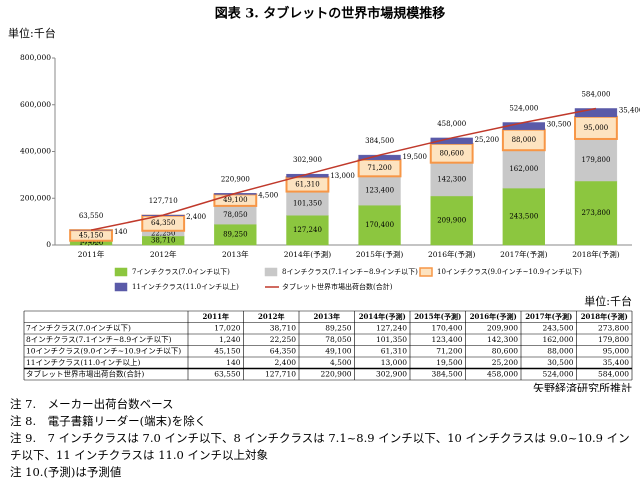  What do you see at coordinates (91, 216) in the screenshot?
I see `total-label: 63,550` at bounding box center [91, 216].